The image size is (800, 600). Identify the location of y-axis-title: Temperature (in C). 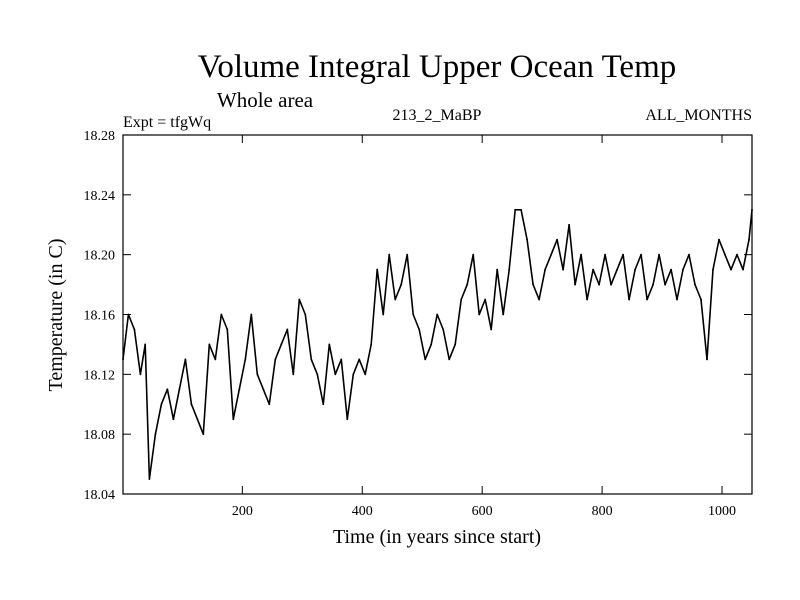
(56, 315).